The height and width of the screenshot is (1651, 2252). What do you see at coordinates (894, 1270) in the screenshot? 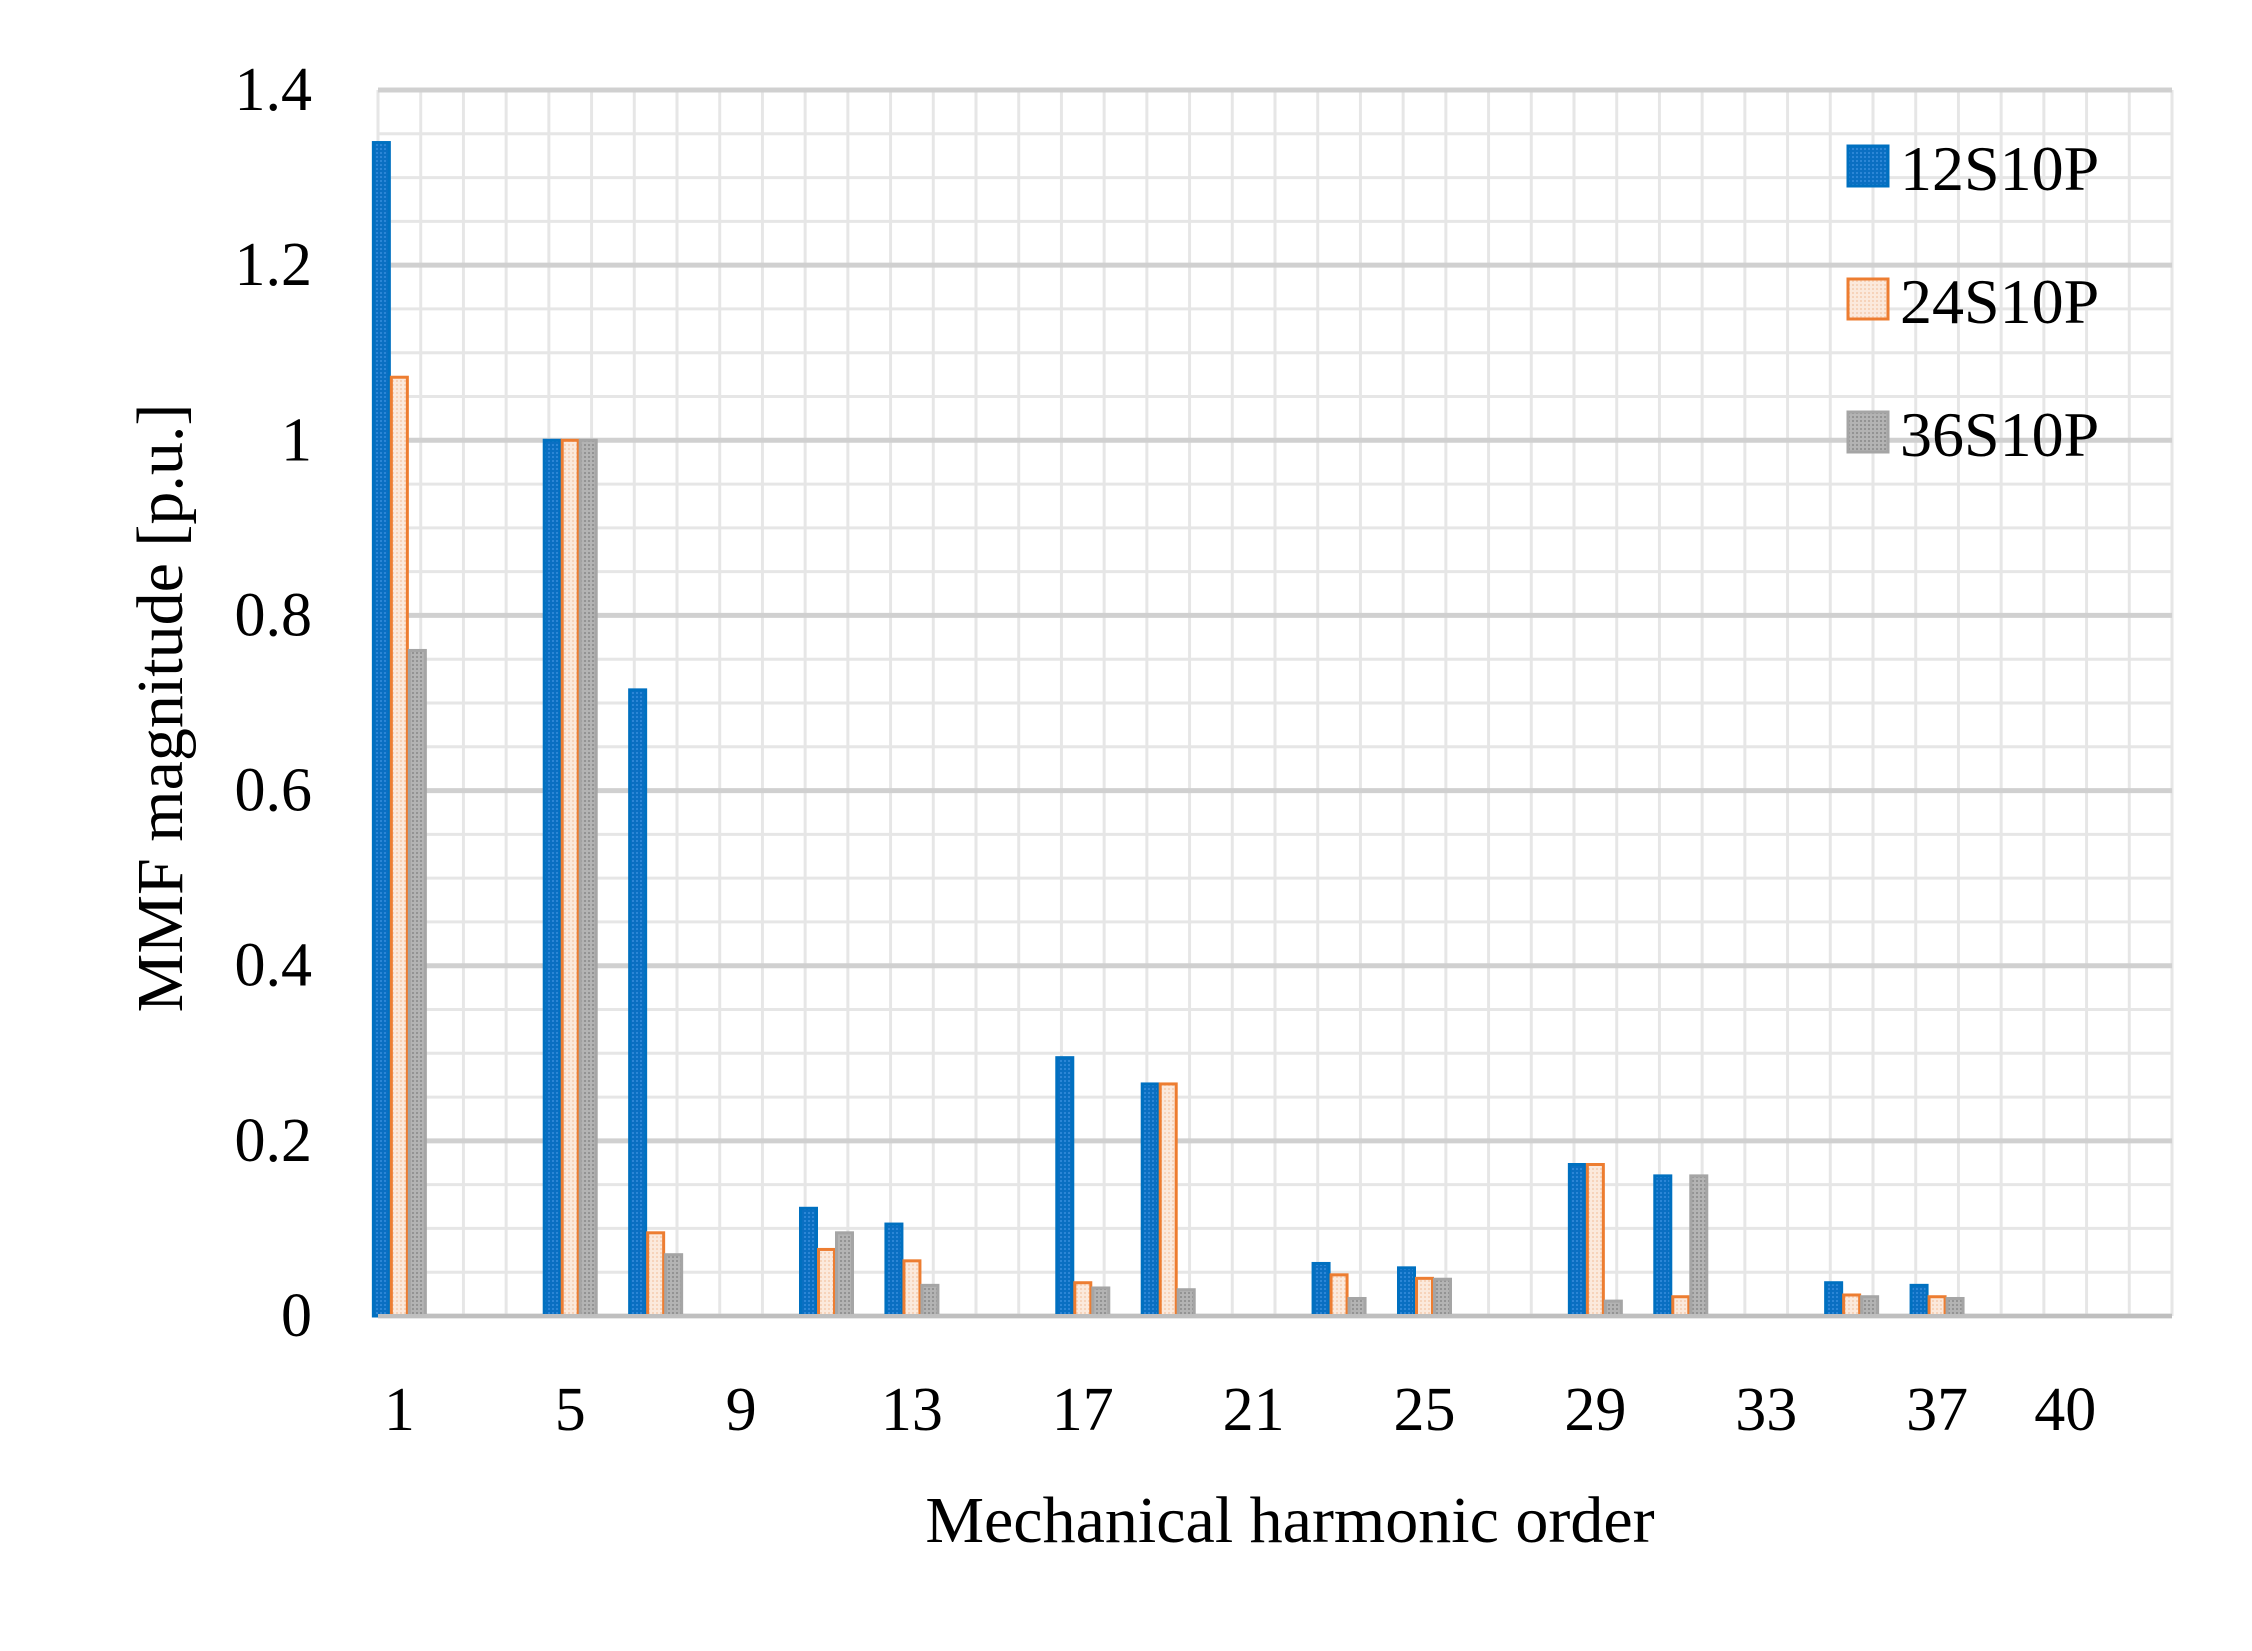
I see `bar-12s10p-h13` at bounding box center [894, 1270].